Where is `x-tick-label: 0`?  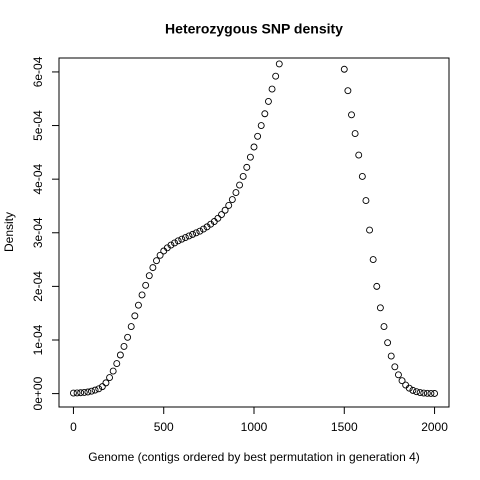
x-tick-label: 0 is located at coordinates (73, 427).